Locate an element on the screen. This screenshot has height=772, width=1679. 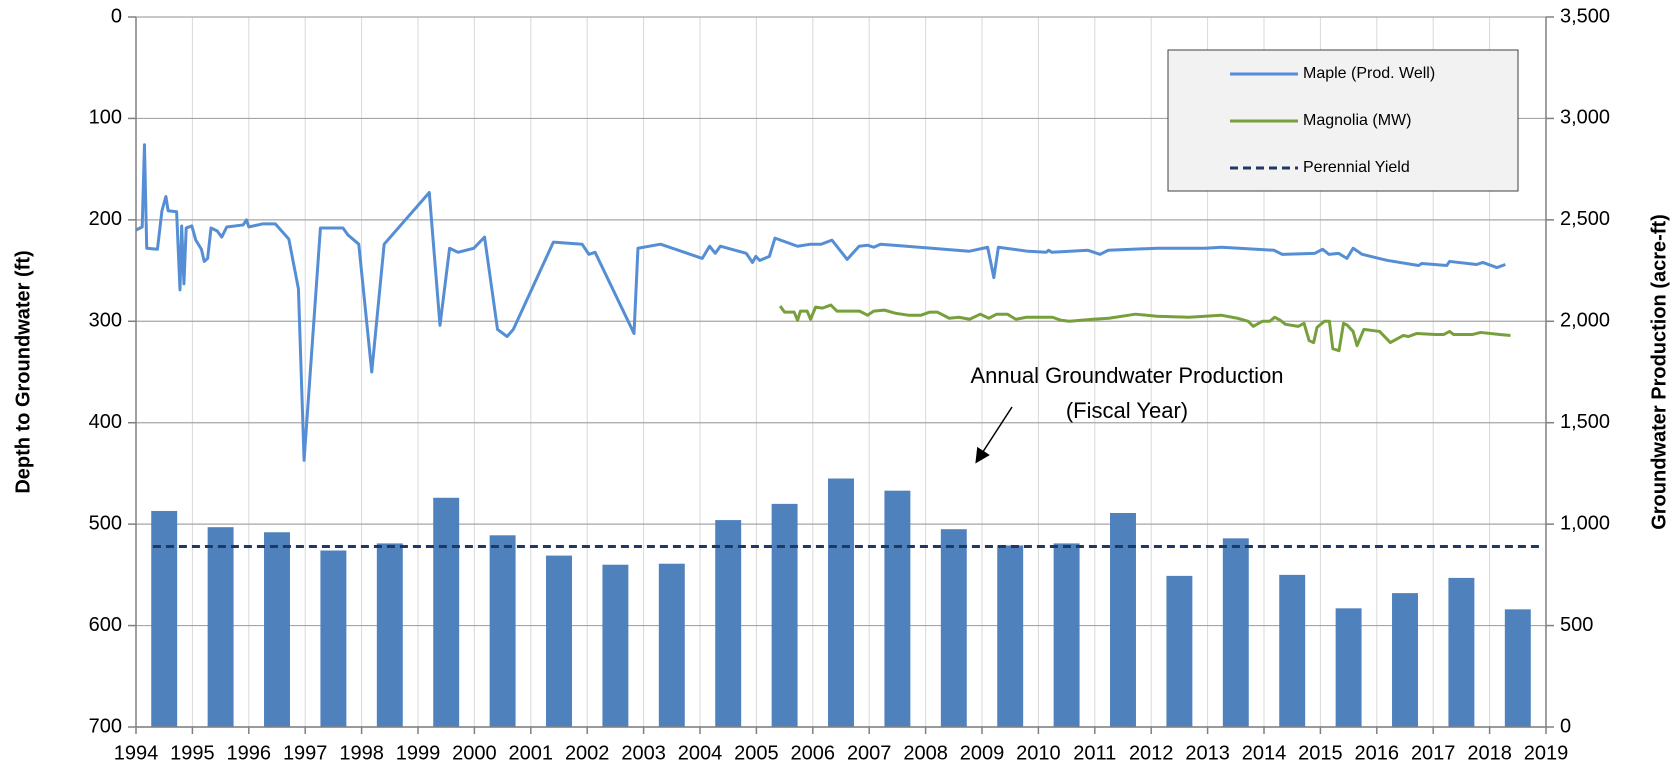
y2-axis-title: Groundwater Production (acre-ft) is located at coordinates (1659, 372).